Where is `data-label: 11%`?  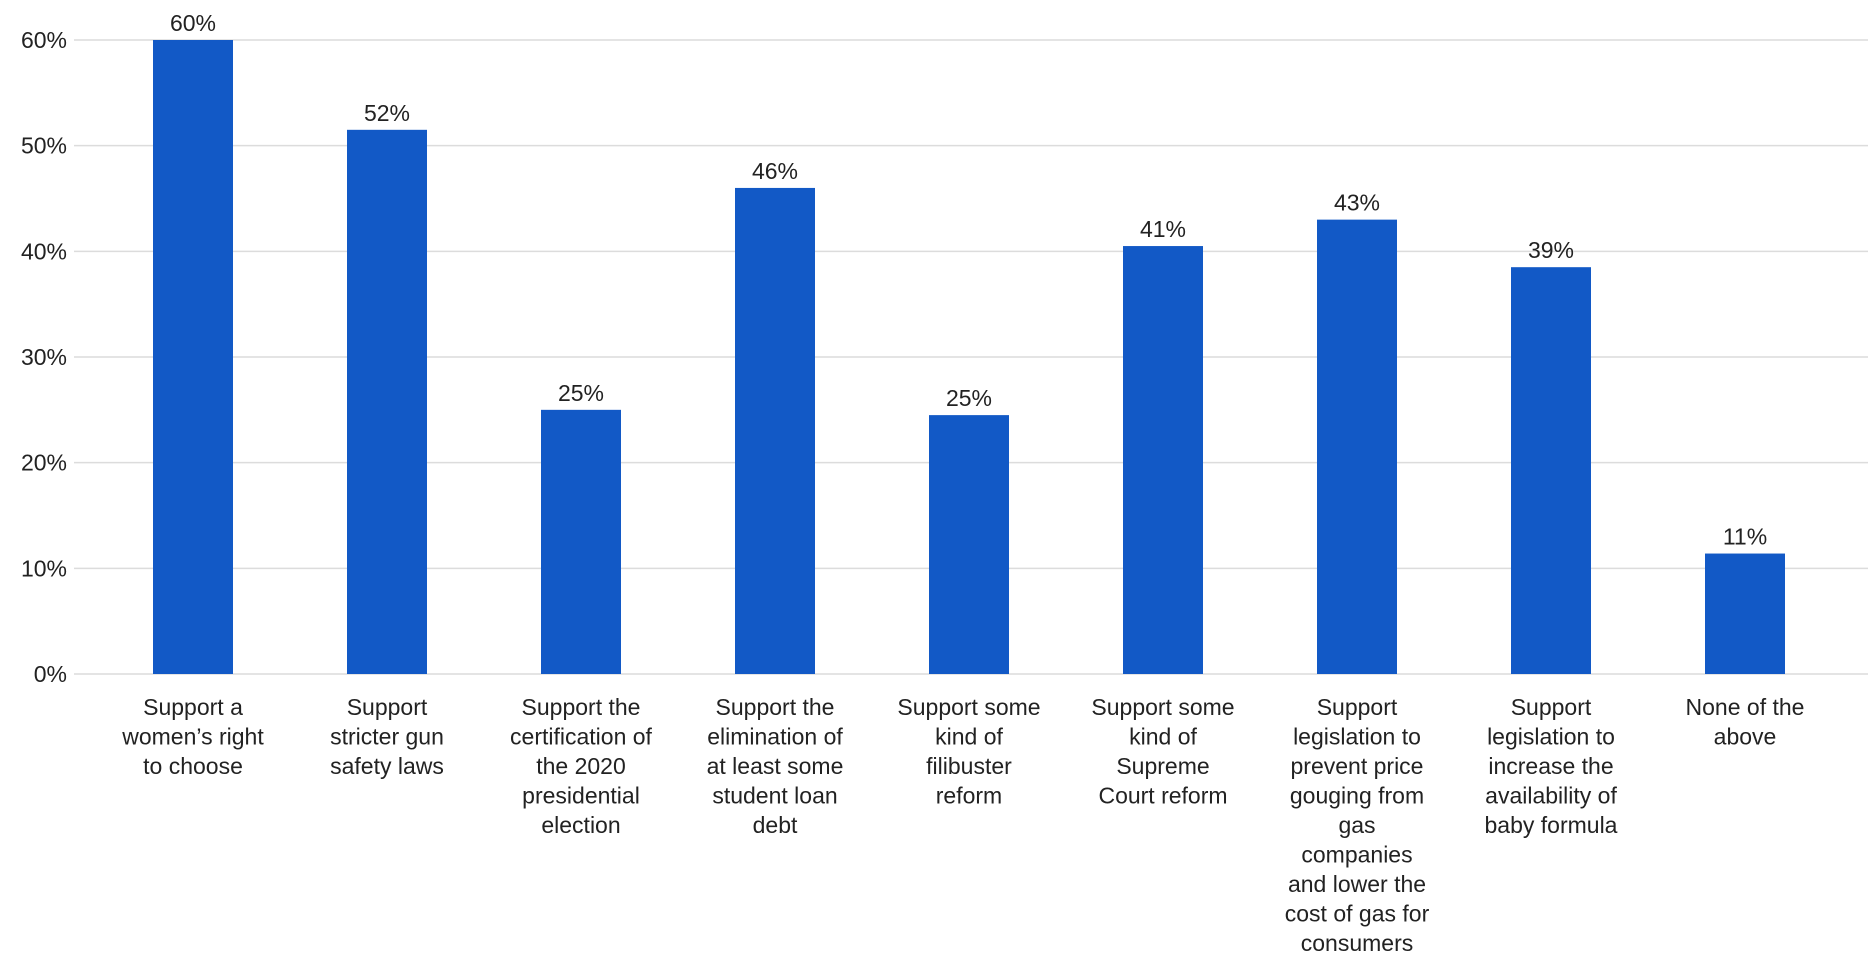 data-label: 11% is located at coordinates (1745, 537).